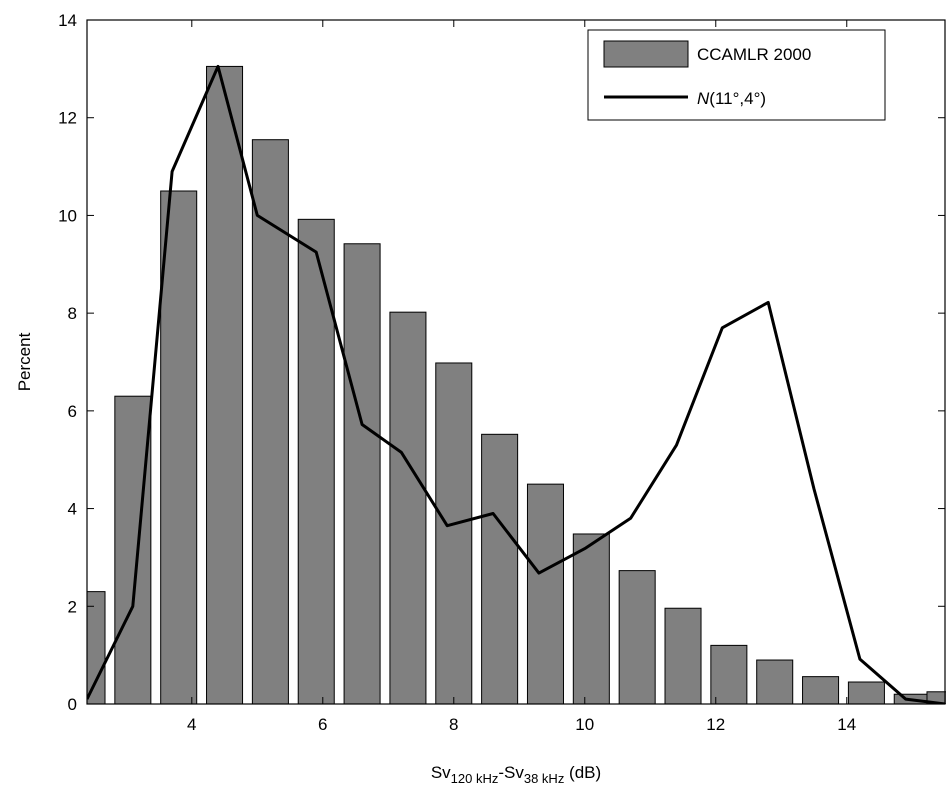 The width and height of the screenshot is (946, 789). I want to click on legend-label-normal-n: N, so click(703, 98).